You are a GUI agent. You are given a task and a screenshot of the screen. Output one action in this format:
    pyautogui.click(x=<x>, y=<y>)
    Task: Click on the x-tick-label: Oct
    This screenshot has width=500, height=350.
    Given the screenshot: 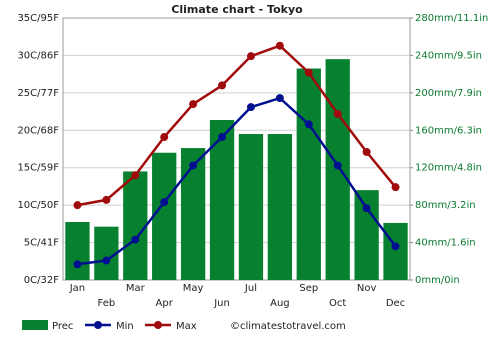 What is the action you would take?
    pyautogui.click(x=337, y=303)
    